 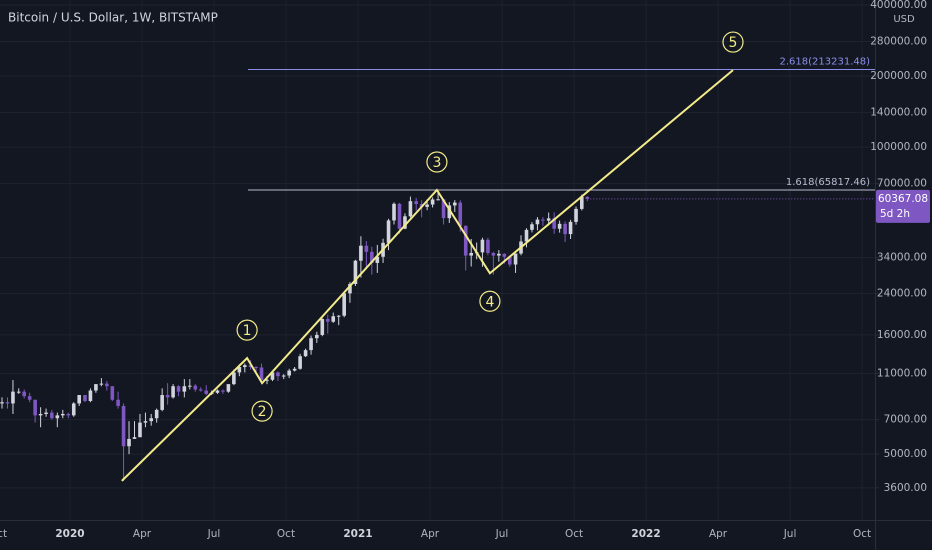 What do you see at coordinates (905, 454) in the screenshot?
I see `y-tick-label: 5000.00` at bounding box center [905, 454].